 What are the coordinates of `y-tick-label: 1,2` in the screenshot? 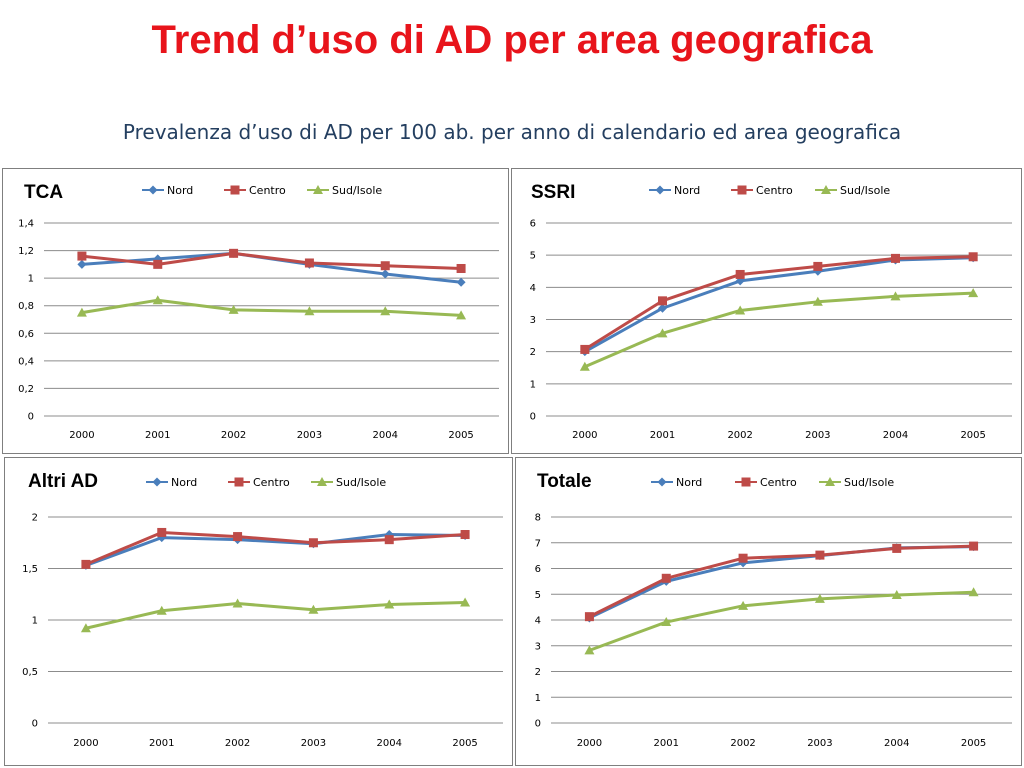 It's located at (26, 251).